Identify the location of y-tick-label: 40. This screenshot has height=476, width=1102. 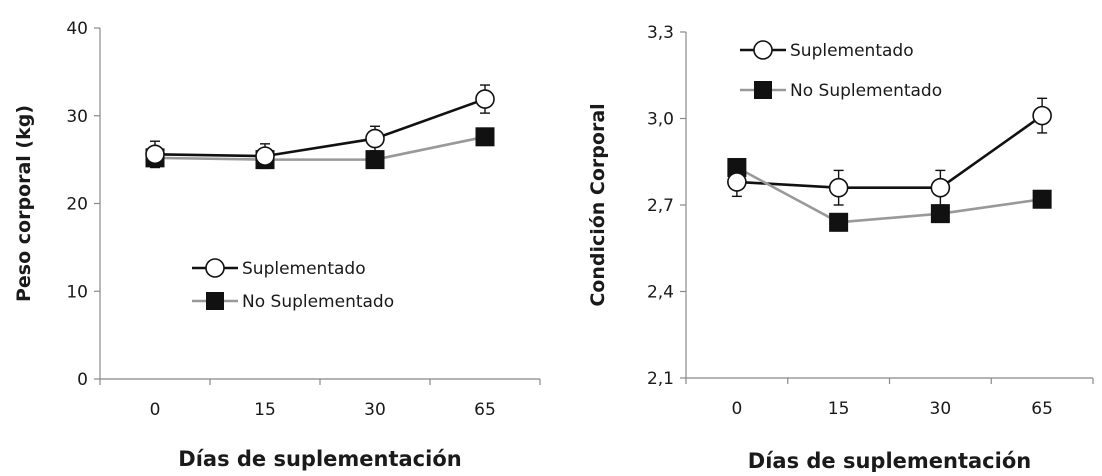
(77, 29).